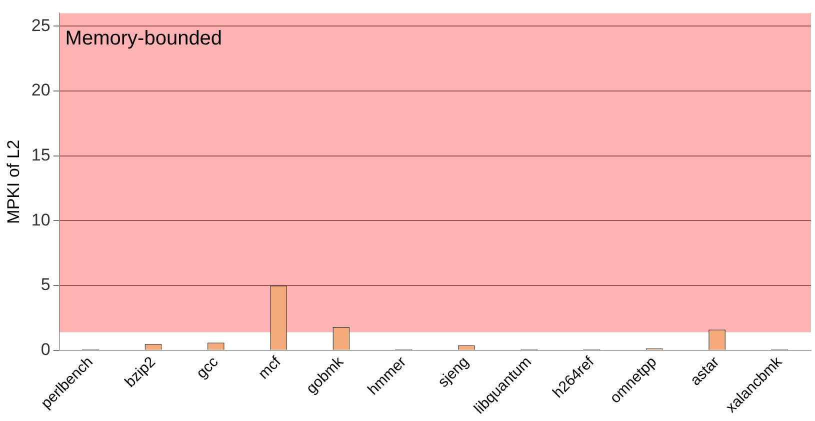 Image resolution: width=815 pixels, height=421 pixels. Describe the element at coordinates (40, 220) in the screenshot. I see `y-tick-label: 10` at that location.